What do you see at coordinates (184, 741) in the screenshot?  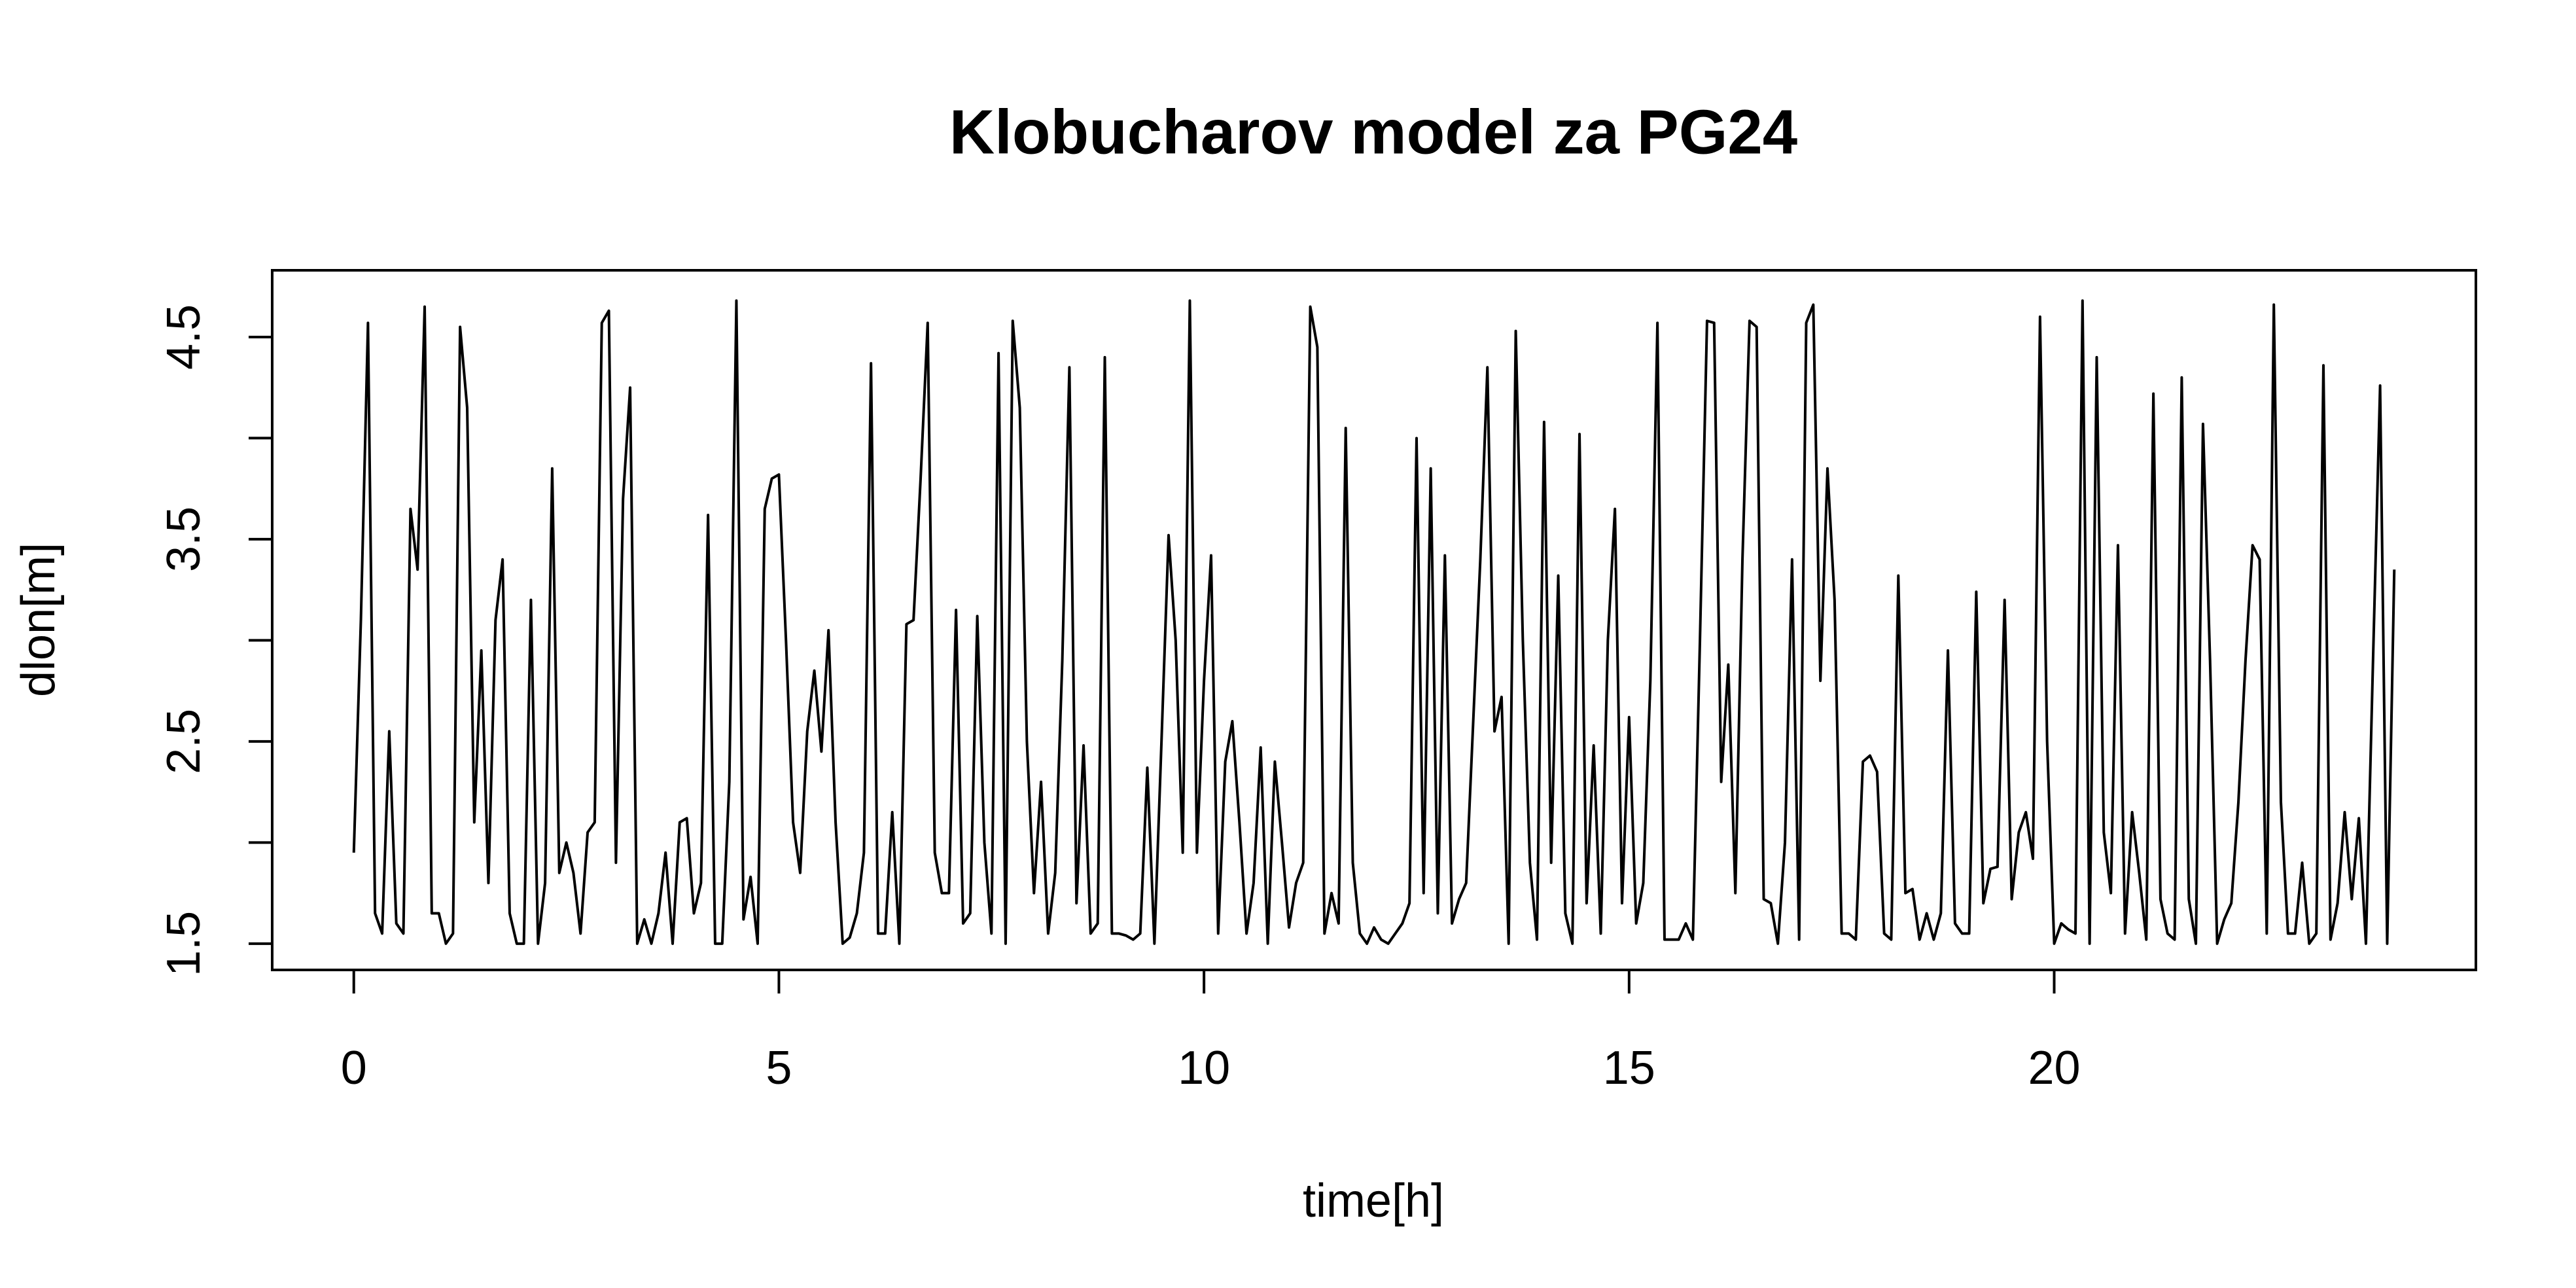 I see `y-tick-label: 2.5` at bounding box center [184, 741].